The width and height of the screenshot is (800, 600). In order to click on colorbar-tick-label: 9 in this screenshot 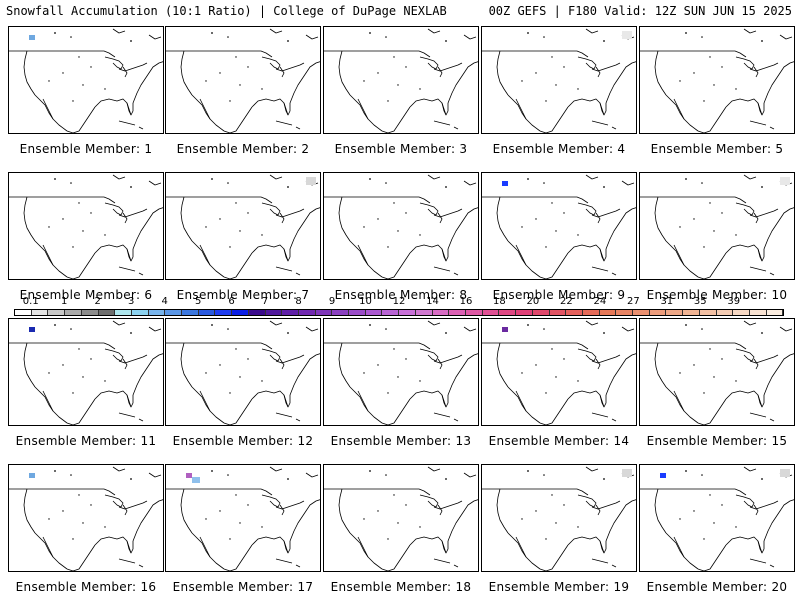, I will do `click(332, 301)`.